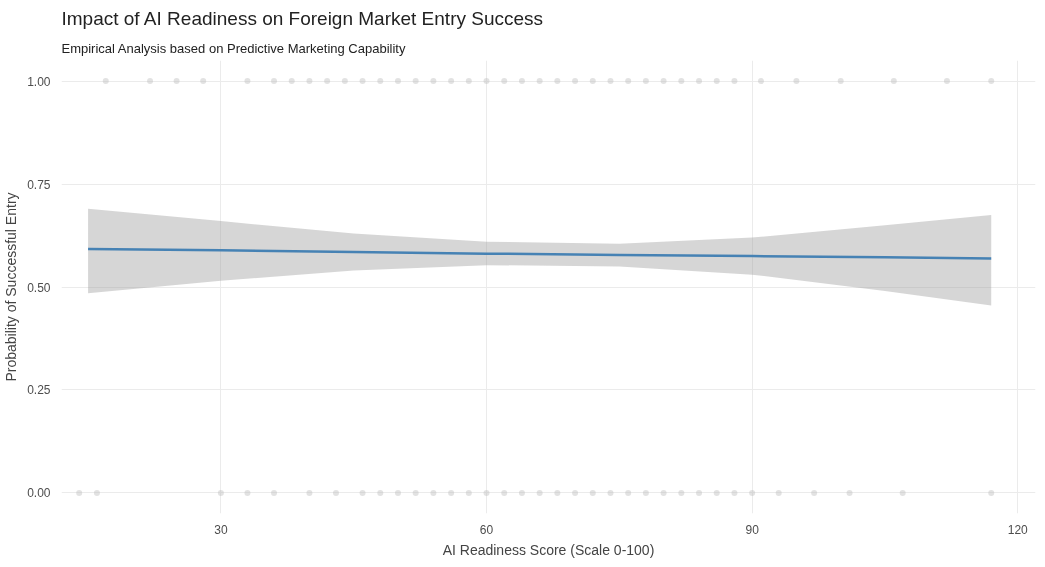 The width and height of the screenshot is (1045, 567). Describe the element at coordinates (752, 529) in the screenshot. I see `x-tick-label: 90` at that location.